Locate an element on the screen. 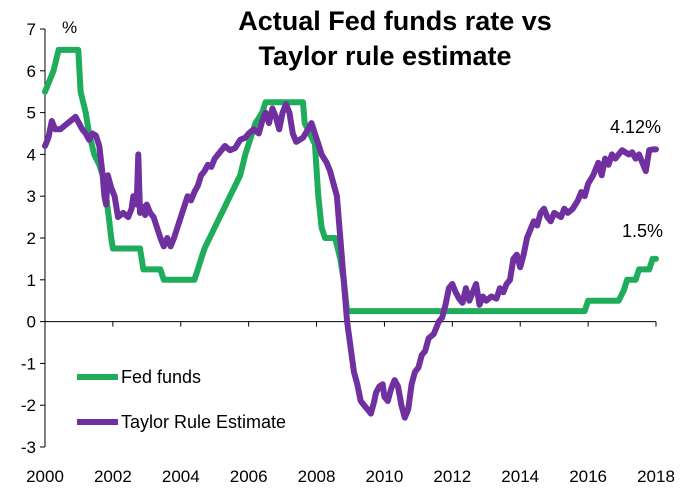 The height and width of the screenshot is (500, 700). y-tick-label: 7 is located at coordinates (31, 29).